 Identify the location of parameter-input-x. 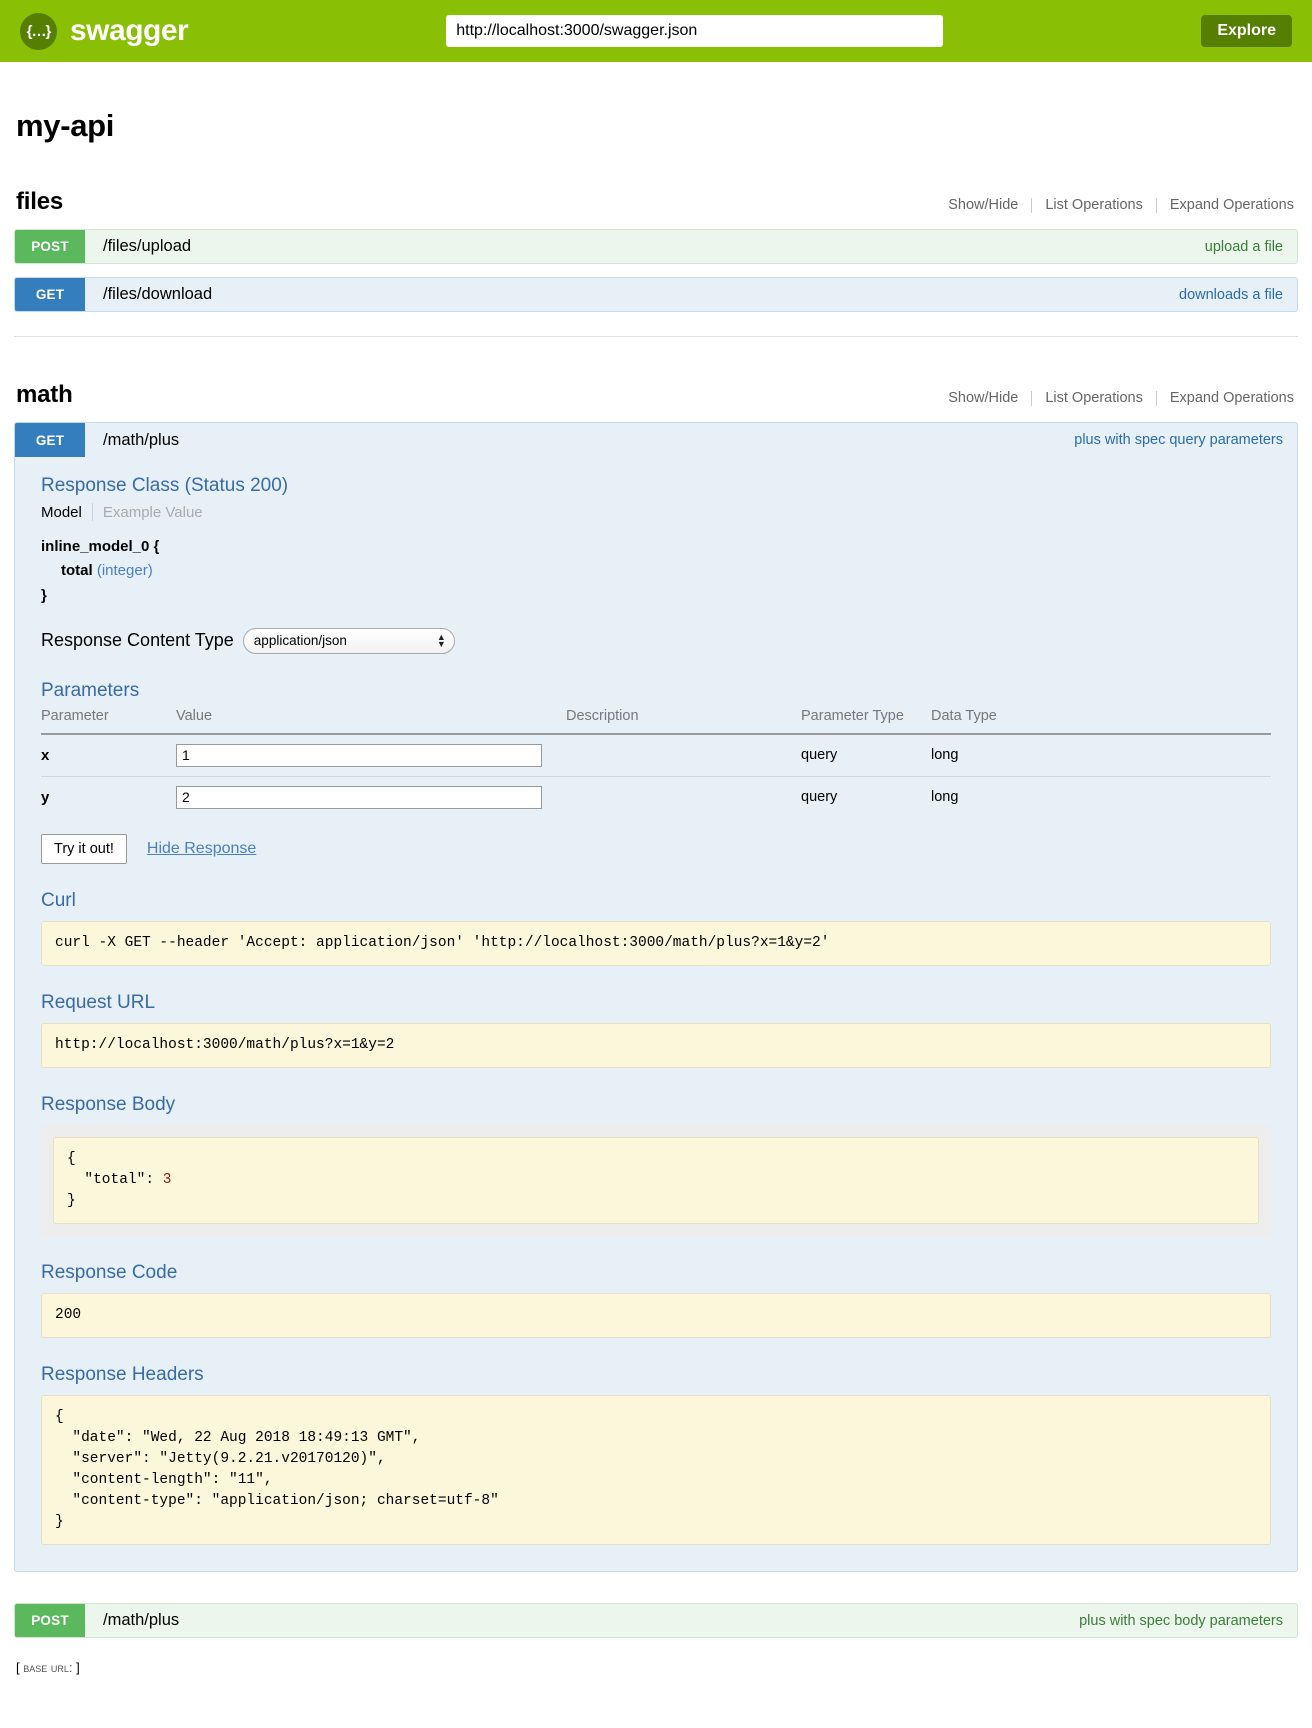
(359, 755).